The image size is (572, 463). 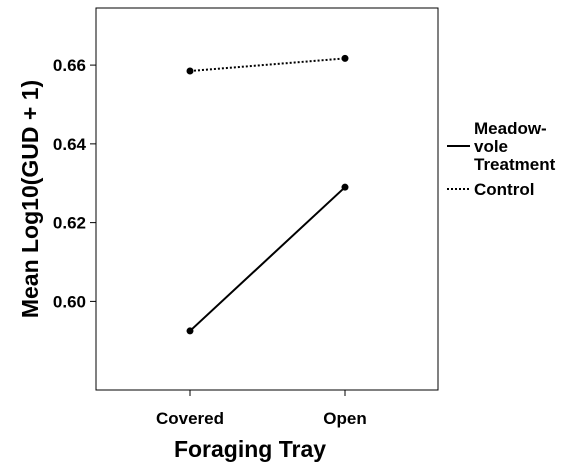 What do you see at coordinates (190, 418) in the screenshot?
I see `x-tick-label: Covered` at bounding box center [190, 418].